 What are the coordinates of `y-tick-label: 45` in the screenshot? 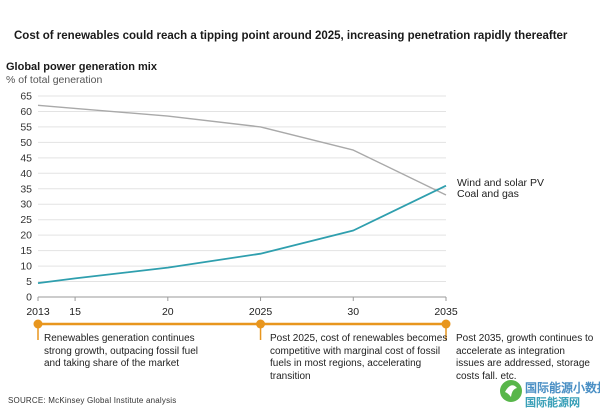 It's located at (26, 158).